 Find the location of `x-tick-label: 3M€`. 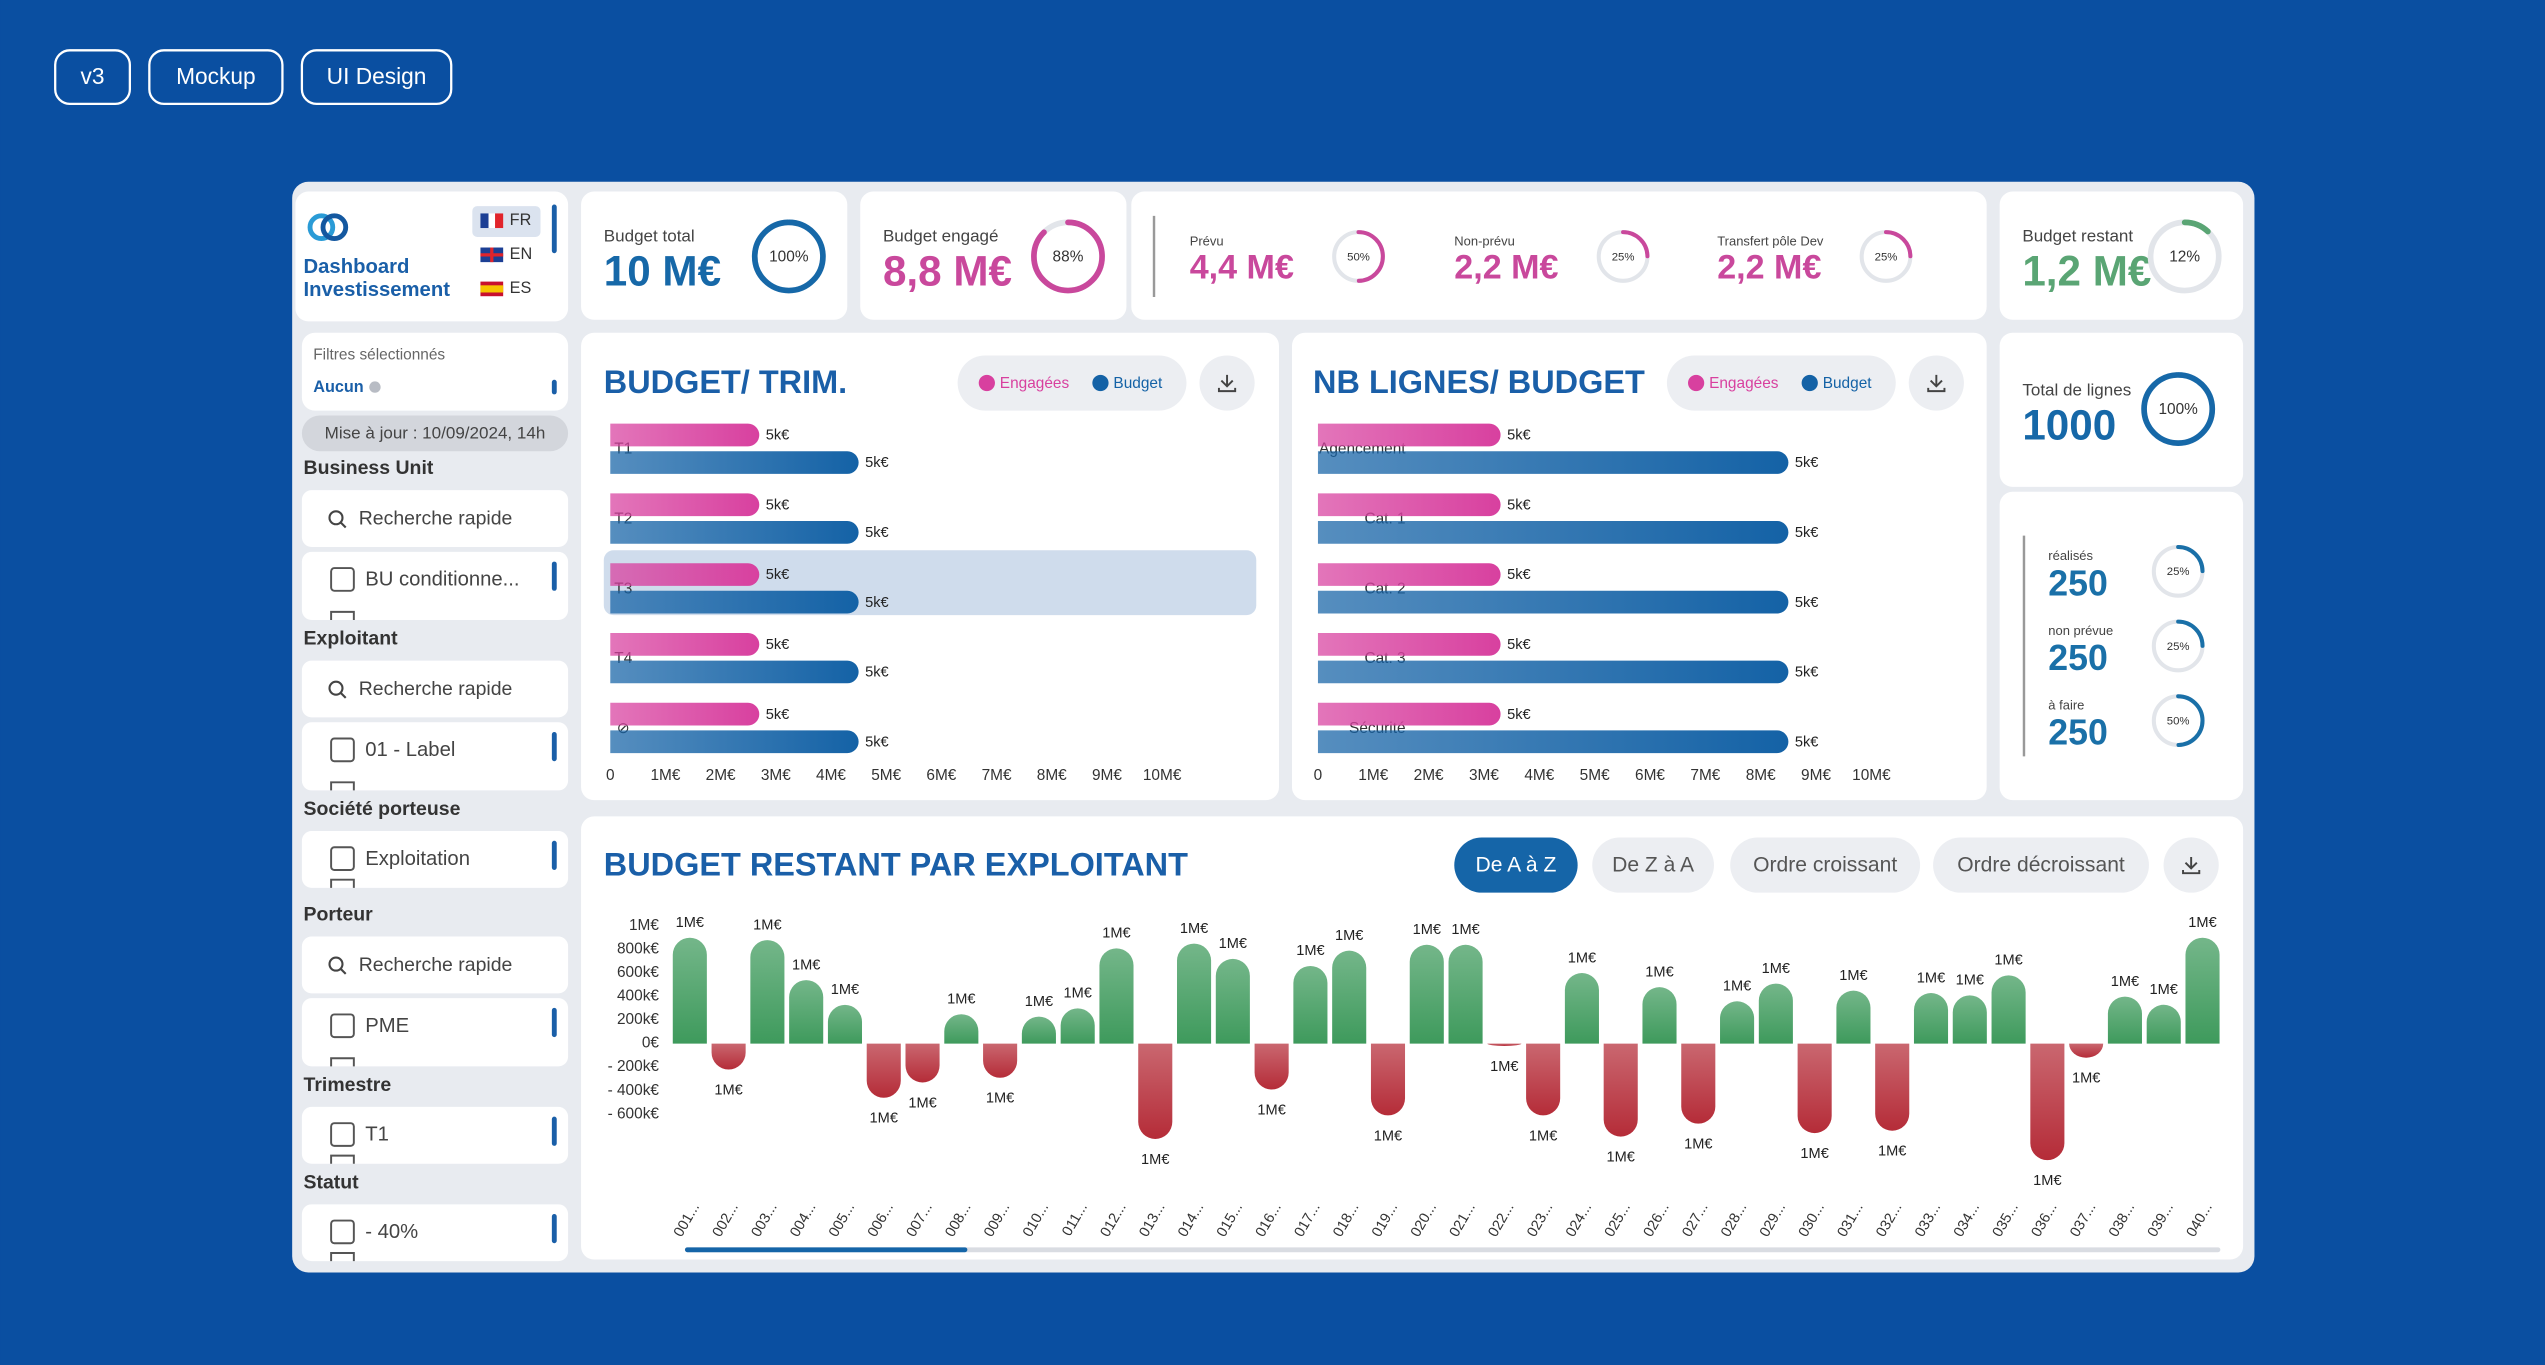

x-tick-label: 3M€ is located at coordinates (776, 775).